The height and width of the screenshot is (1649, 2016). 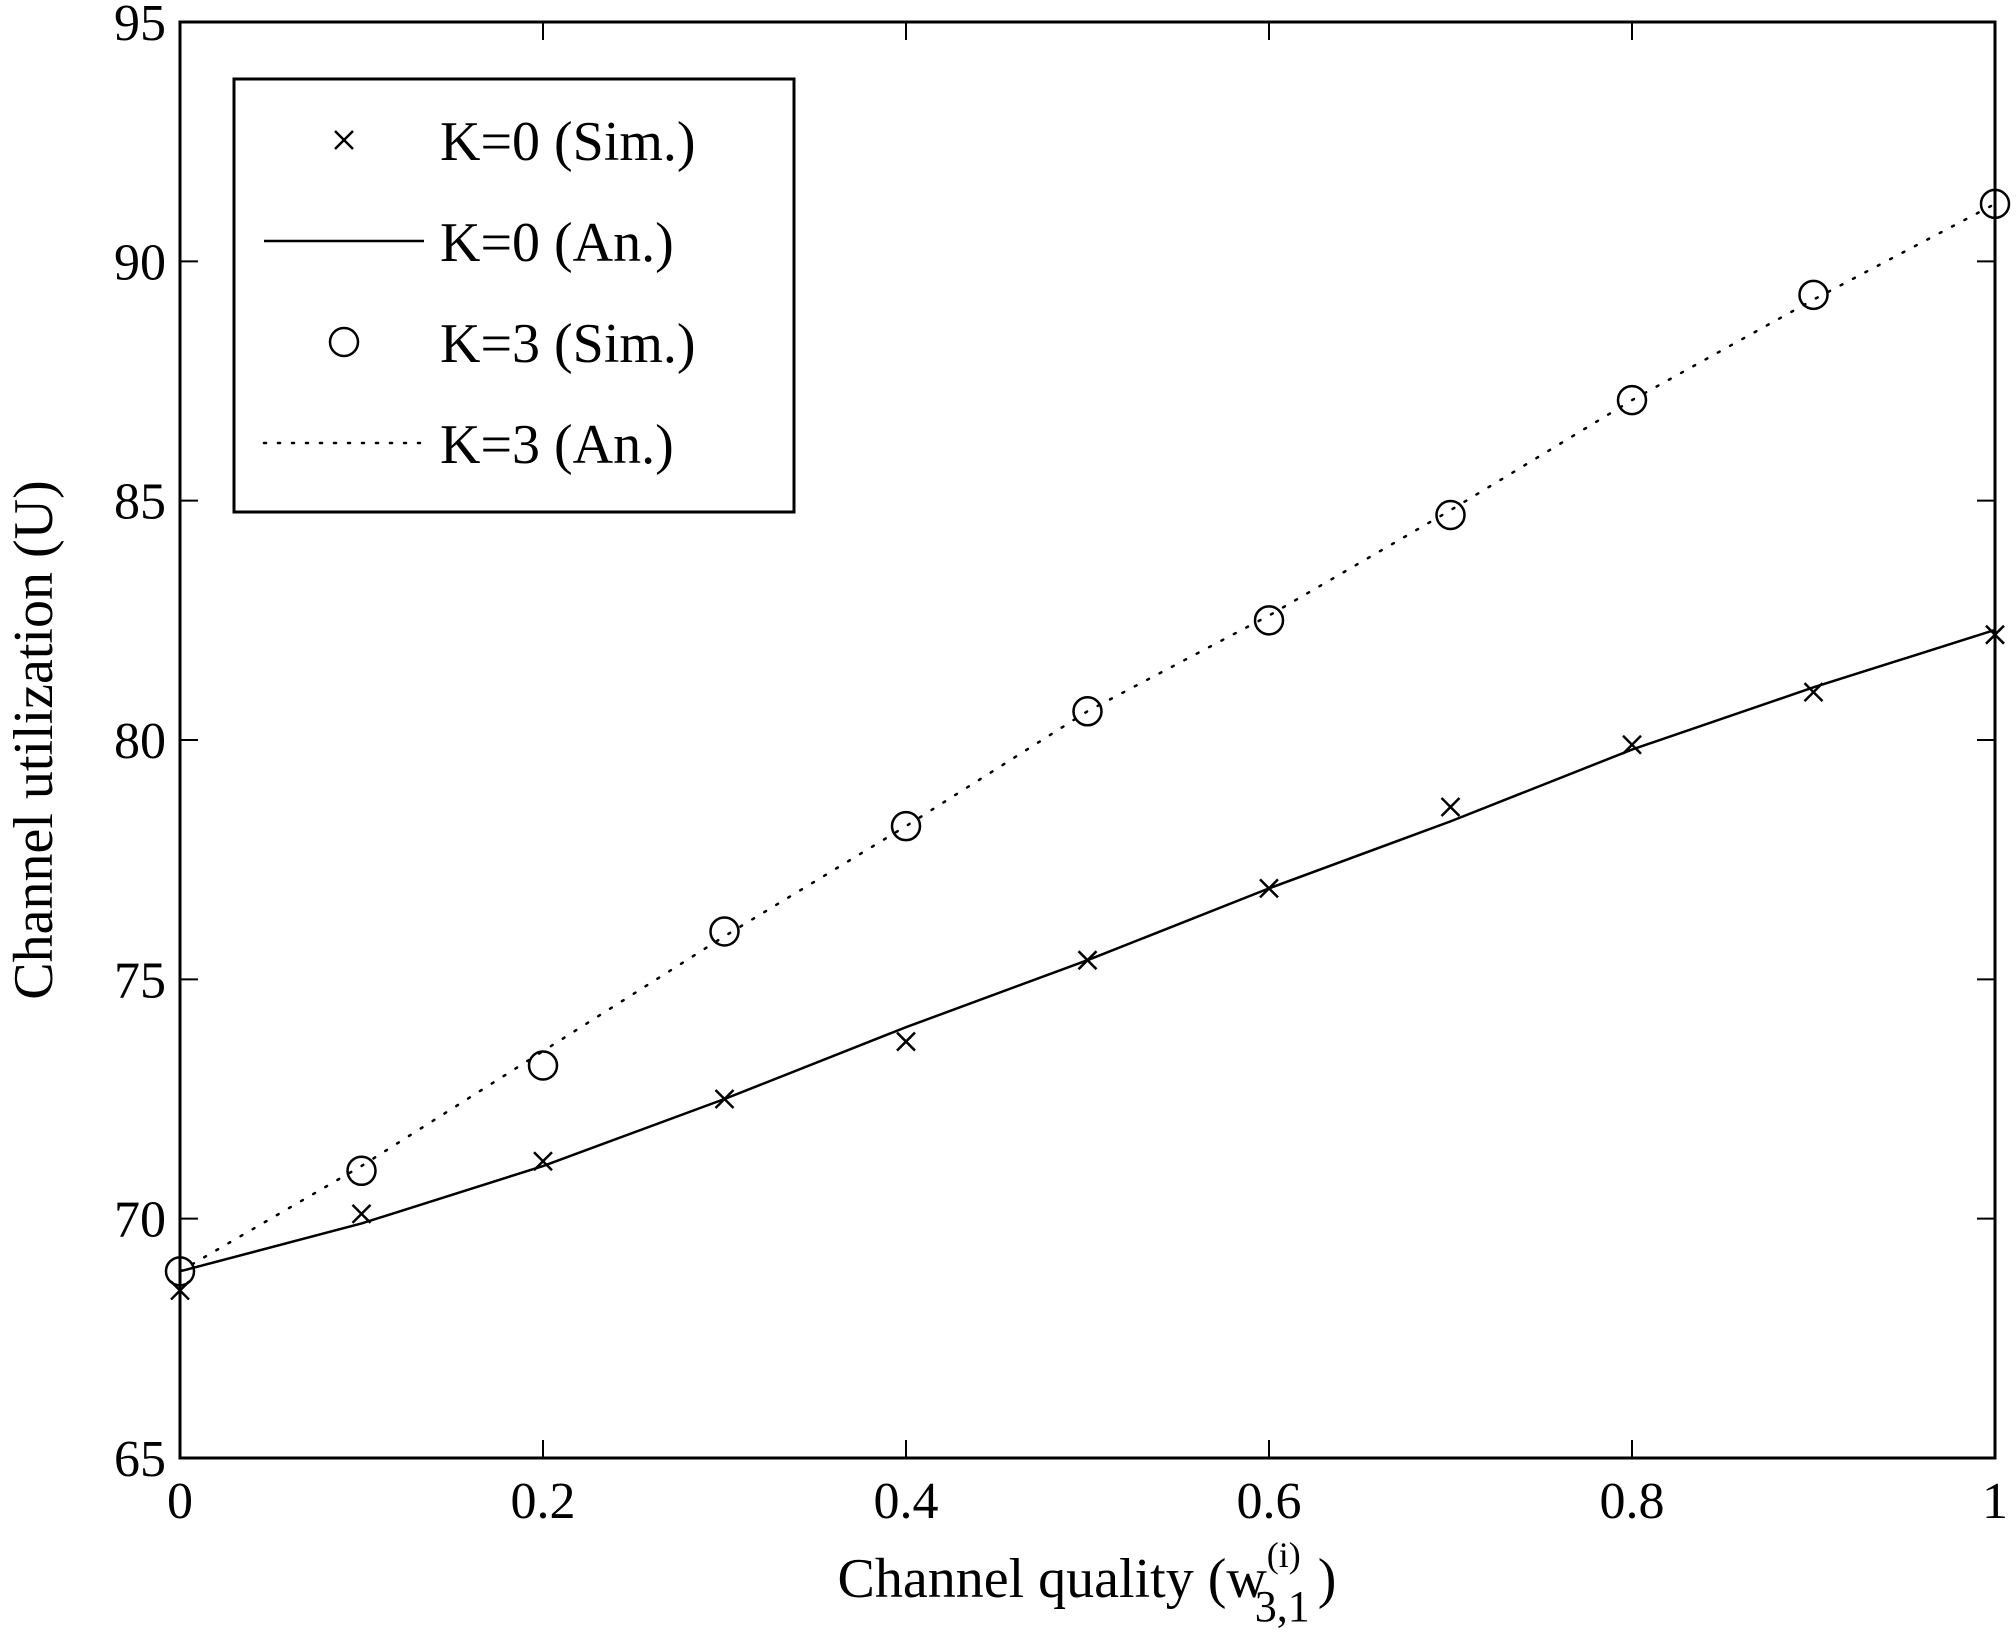 I want to click on y-axis-label: Channel utilization (U), so click(x=34, y=739).